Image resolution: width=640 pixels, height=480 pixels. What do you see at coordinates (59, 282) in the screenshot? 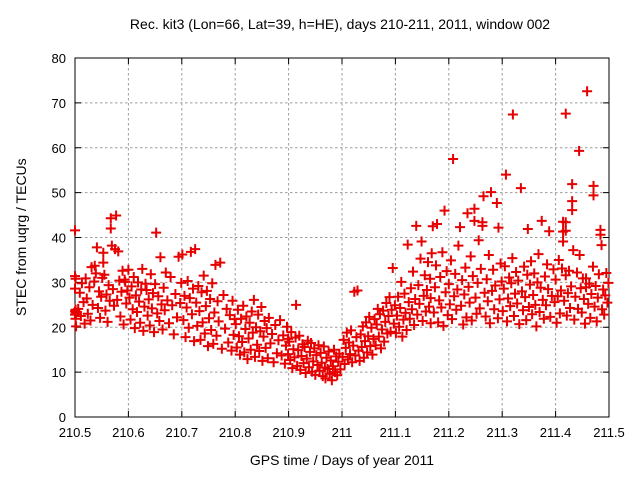
I see `y-tick-label: 30` at bounding box center [59, 282].